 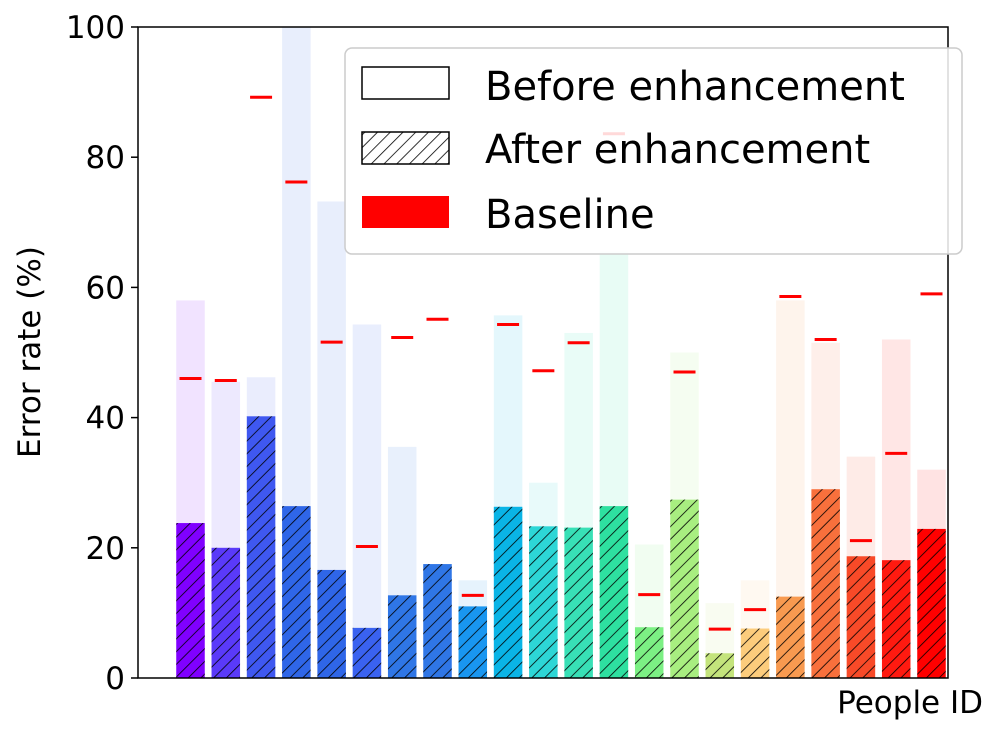 What do you see at coordinates (677, 150) in the screenshot?
I see `legend-label-after: After enhancement` at bounding box center [677, 150].